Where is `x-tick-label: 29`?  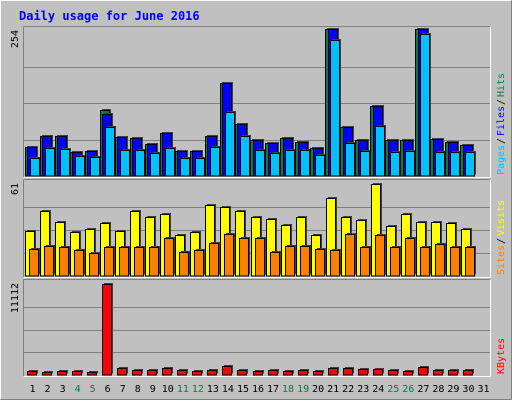 x-tick-label: 29 is located at coordinates (453, 389).